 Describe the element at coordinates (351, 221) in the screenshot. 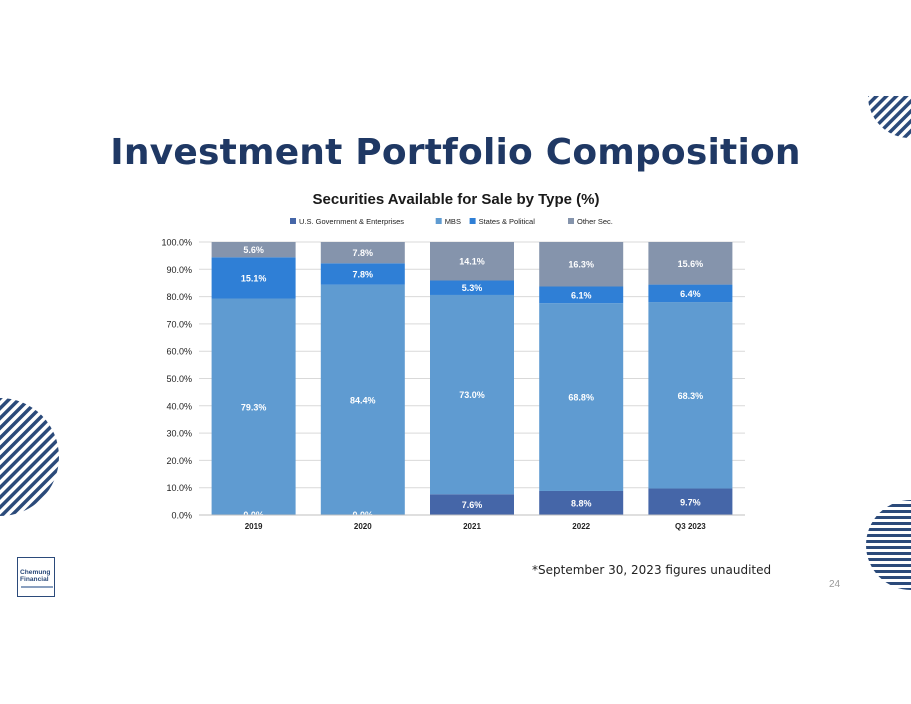

I see `legend-label: U.S. Government & Enterprises` at that location.